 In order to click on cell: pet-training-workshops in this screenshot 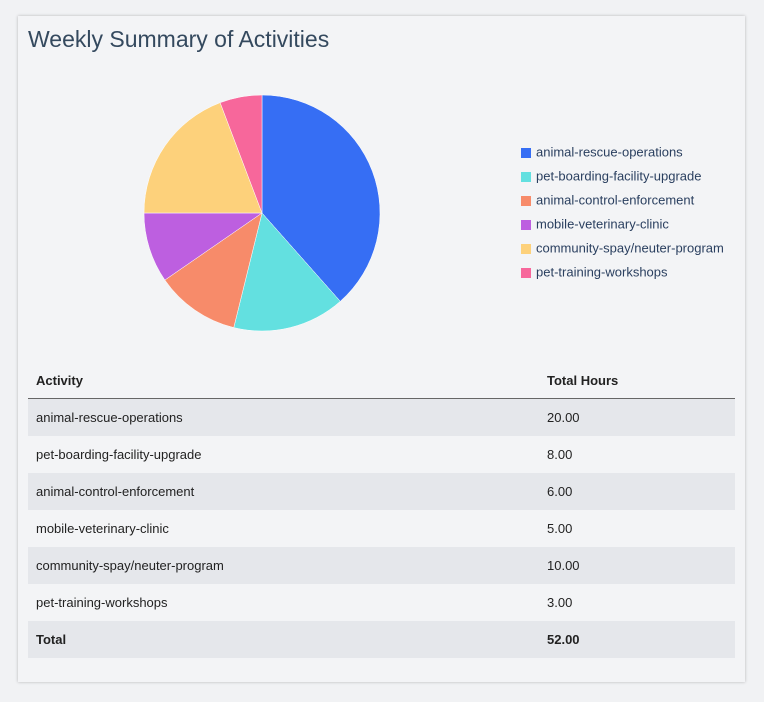, I will do `click(102, 602)`.